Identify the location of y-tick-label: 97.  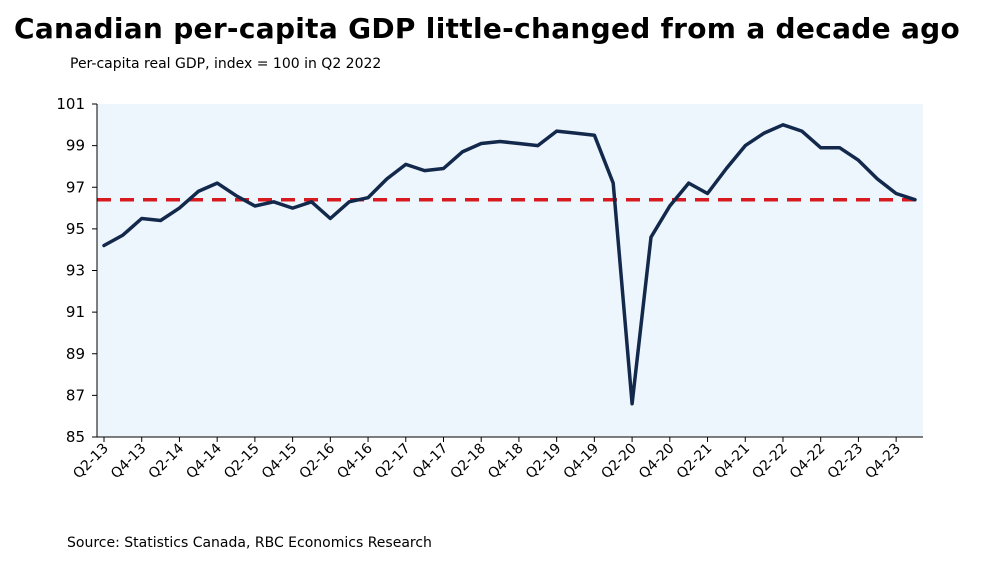
(75, 187).